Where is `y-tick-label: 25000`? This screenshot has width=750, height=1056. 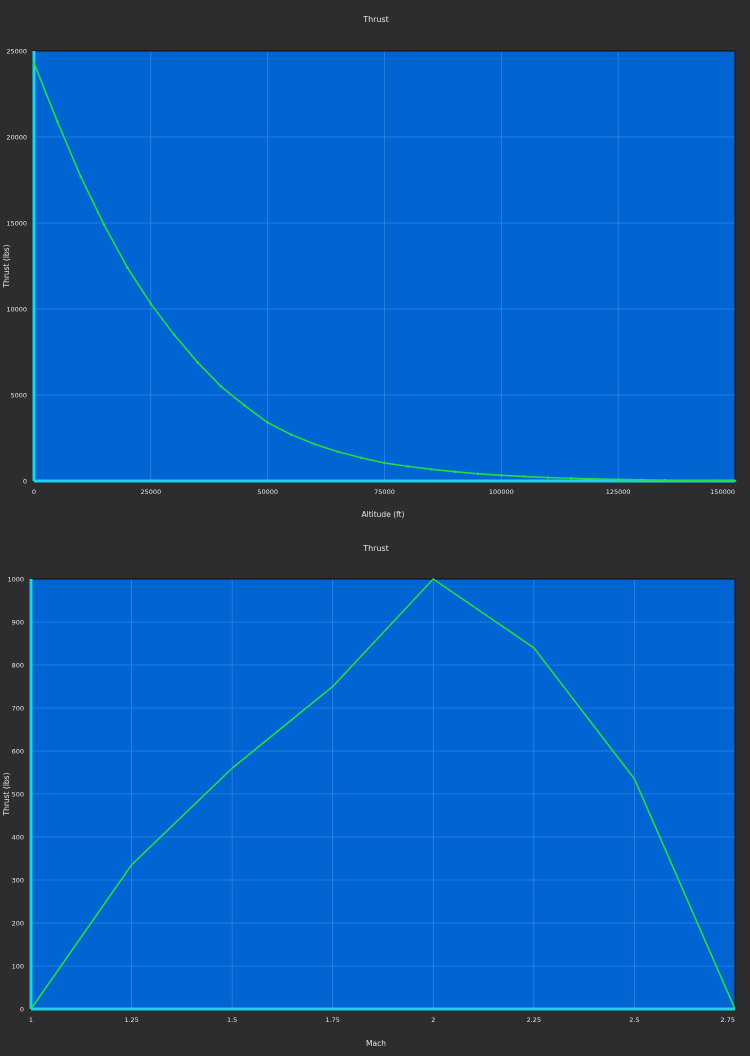 y-tick-label: 25000 is located at coordinates (16, 52).